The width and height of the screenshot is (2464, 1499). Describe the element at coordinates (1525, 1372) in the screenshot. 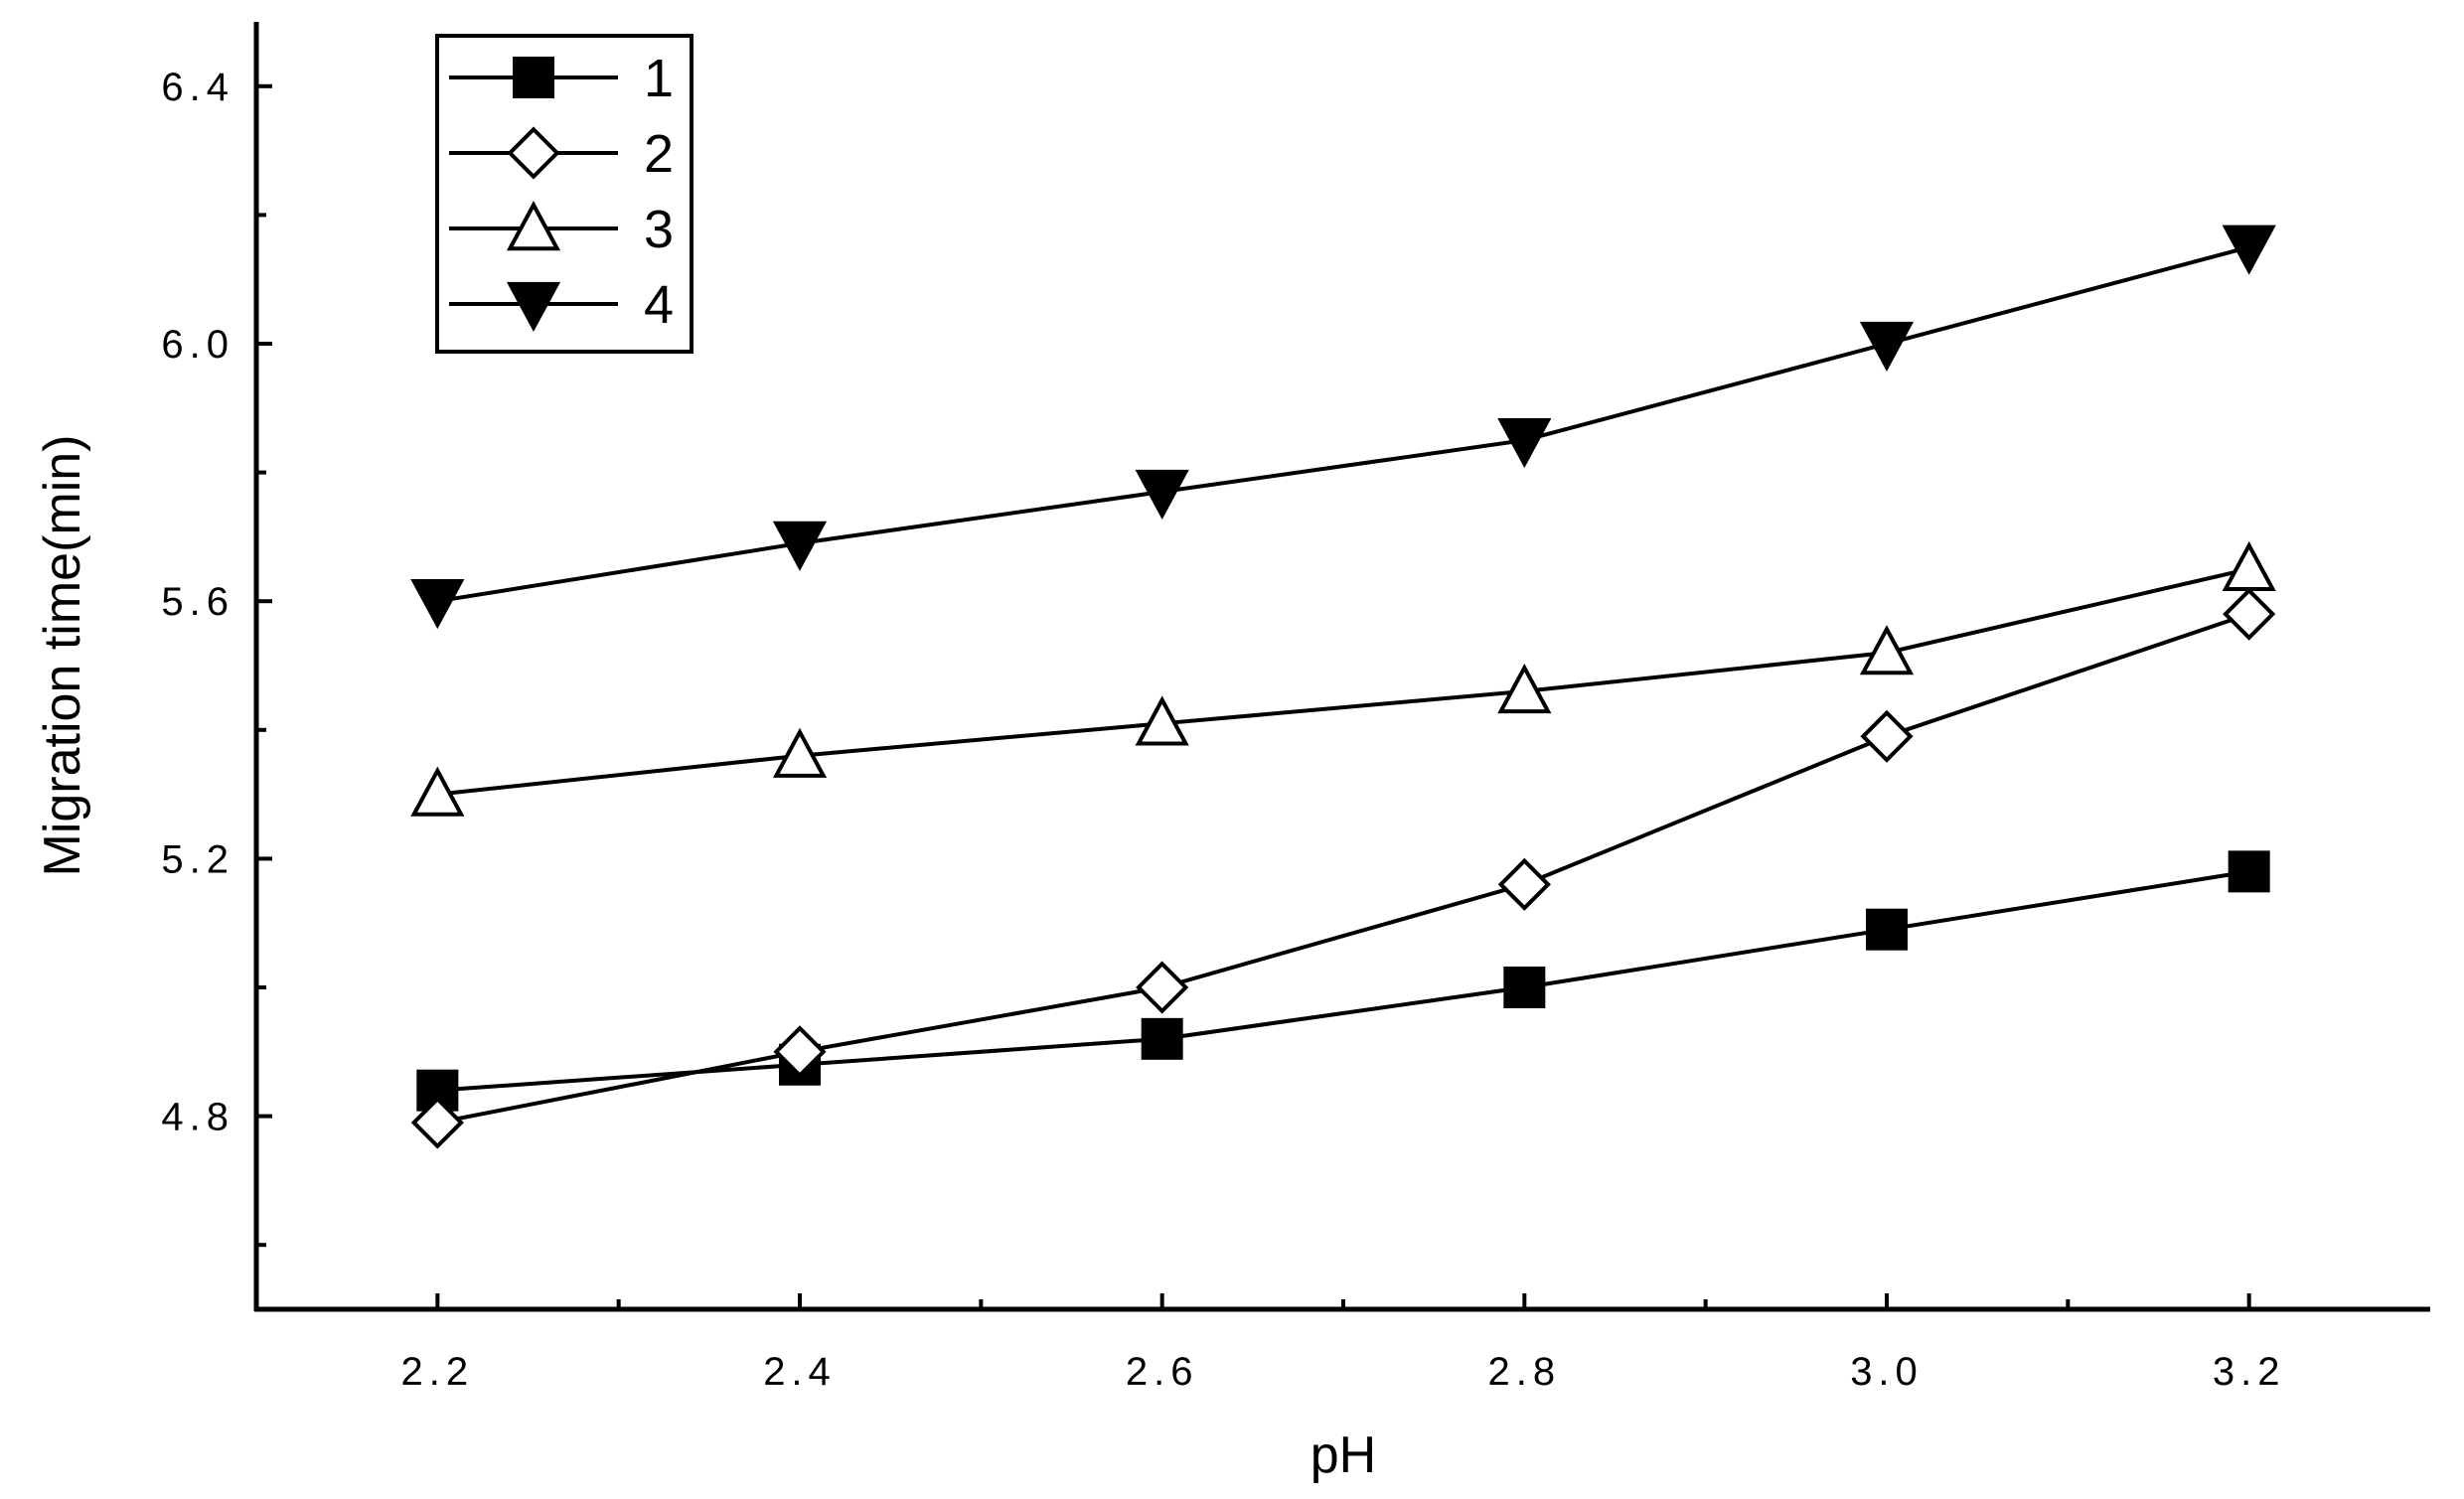

I see `x-tick-label: 2.8` at that location.